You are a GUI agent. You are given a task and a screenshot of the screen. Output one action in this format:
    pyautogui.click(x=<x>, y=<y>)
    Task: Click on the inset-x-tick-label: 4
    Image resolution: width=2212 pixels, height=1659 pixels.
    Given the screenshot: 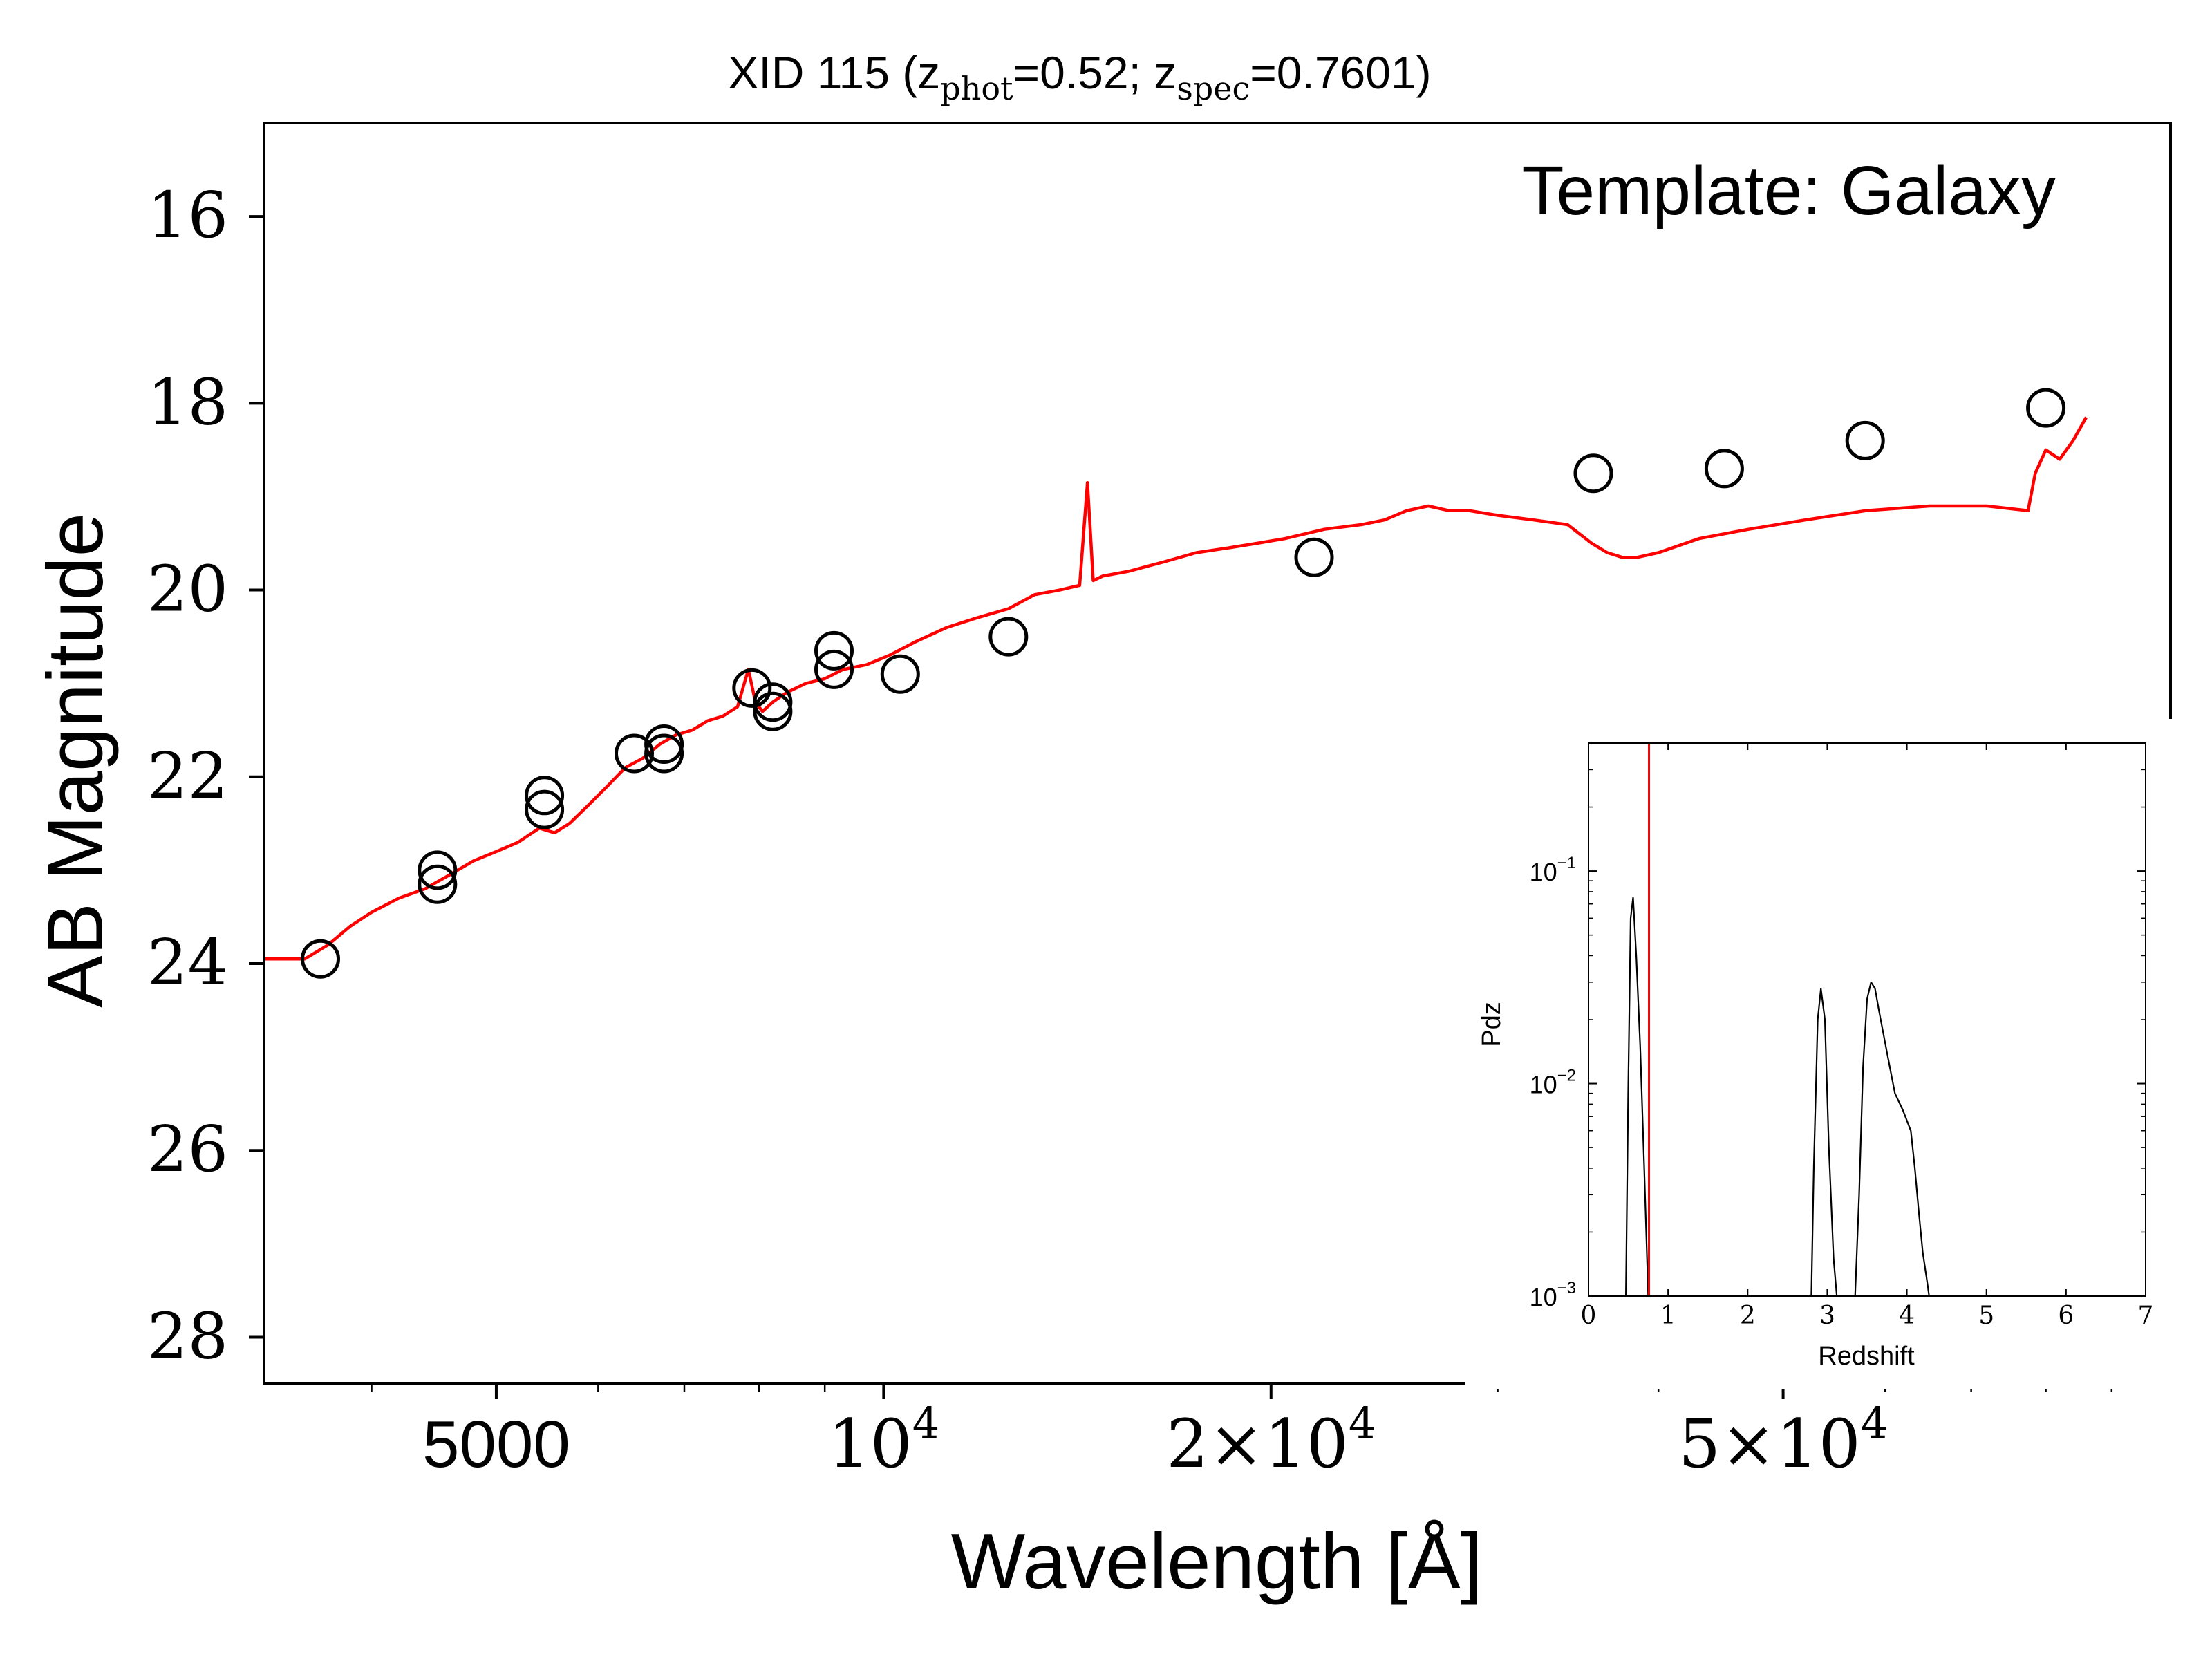 What is the action you would take?
    pyautogui.click(x=1907, y=1316)
    